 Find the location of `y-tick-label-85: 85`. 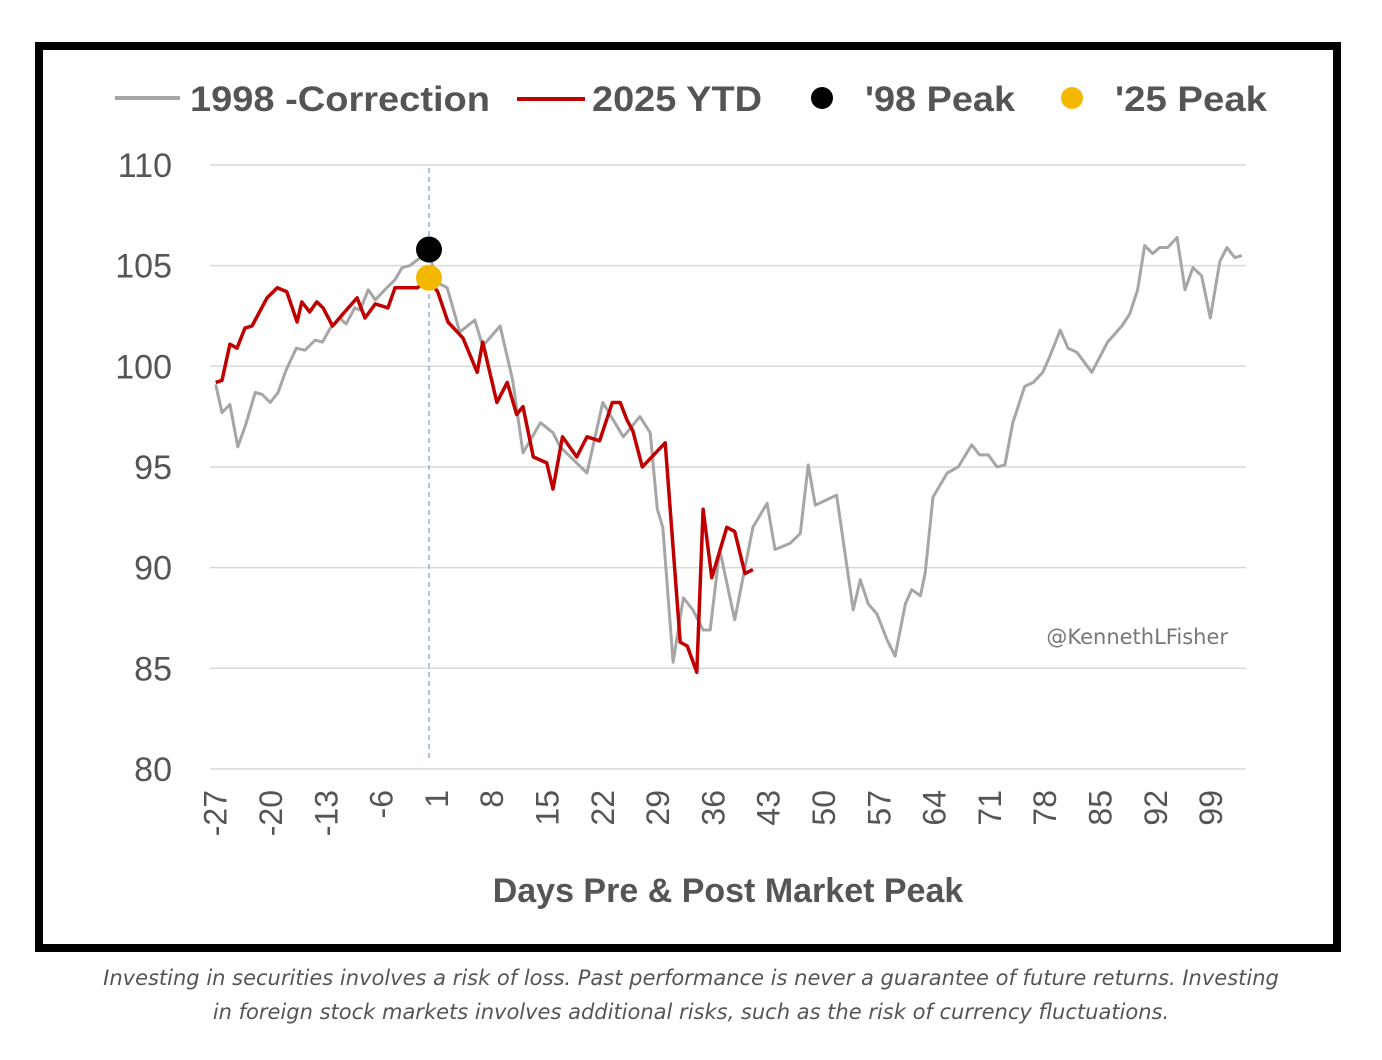

y-tick-label-85: 85 is located at coordinates (153, 669).